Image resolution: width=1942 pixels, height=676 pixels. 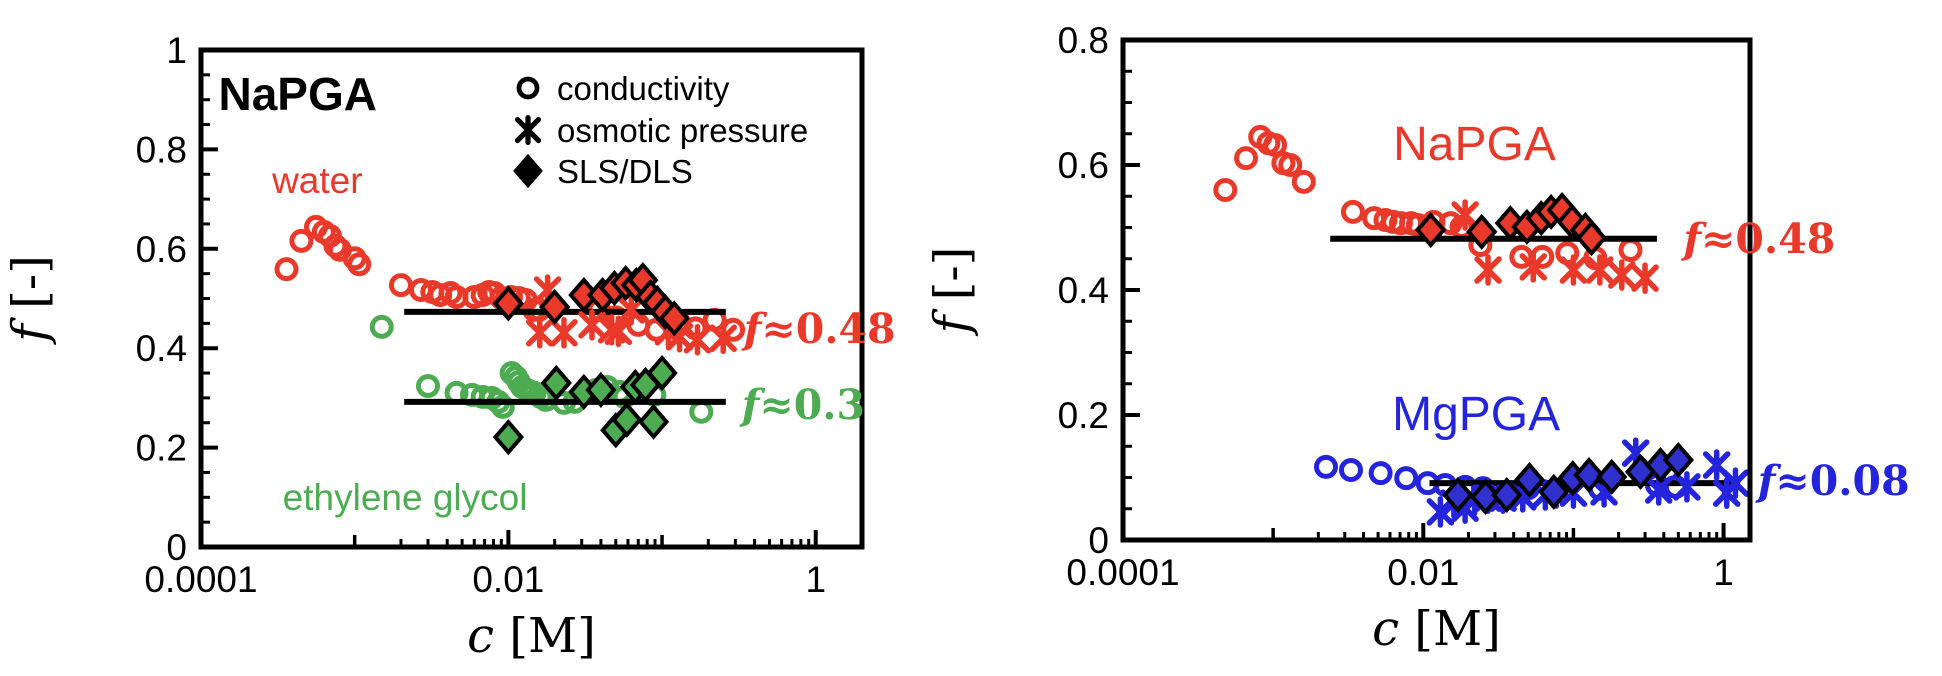 I want to click on annotation-right-2: f≈0.48, so click(x=1757, y=239).